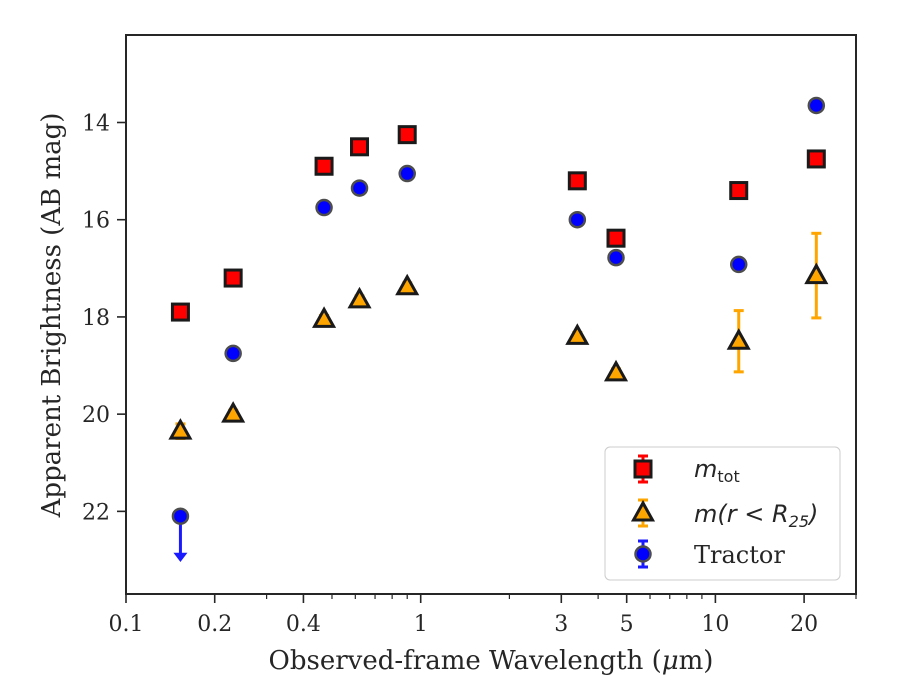  Describe the element at coordinates (705, 469) in the screenshot. I see `legend-label-m-tot-main: m` at that location.